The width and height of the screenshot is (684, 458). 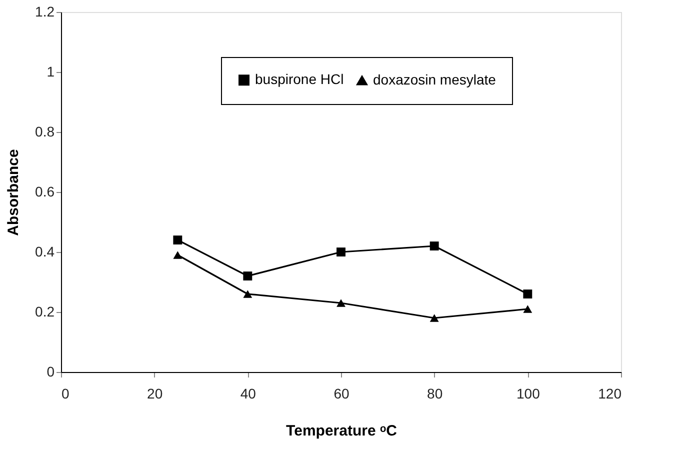 What do you see at coordinates (50, 372) in the screenshot?
I see `y-tick-label: 0` at bounding box center [50, 372].